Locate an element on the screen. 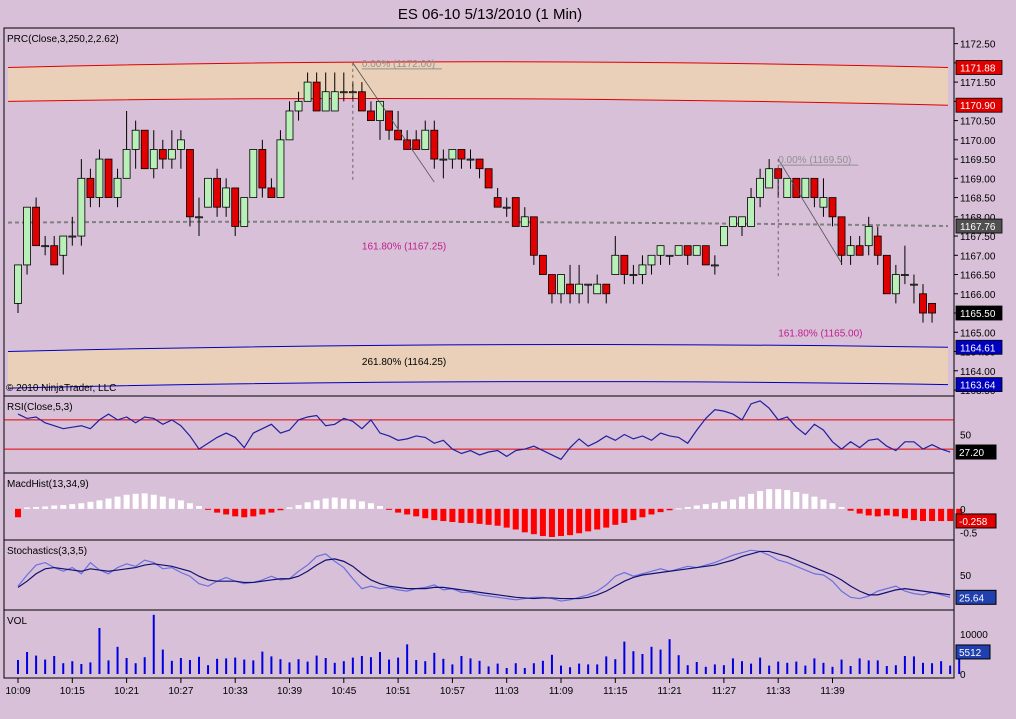 This screenshot has width=1016, height=719. vol-tick-label: 10000 is located at coordinates (974, 635).